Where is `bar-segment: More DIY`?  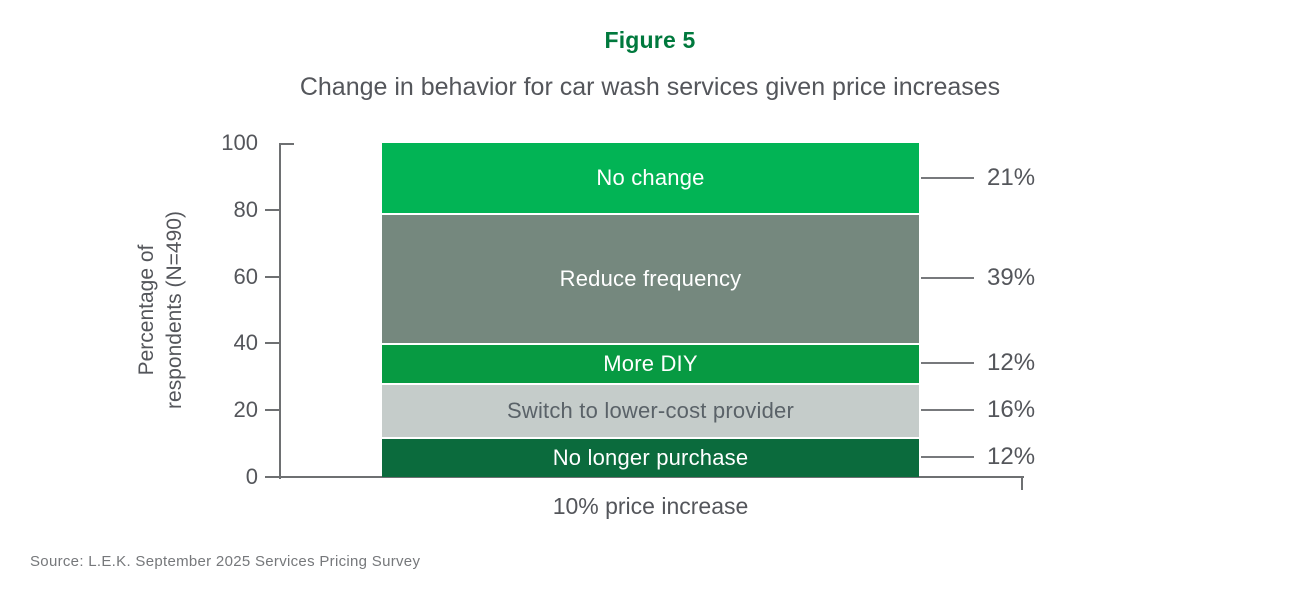 bar-segment: More DIY is located at coordinates (650, 363).